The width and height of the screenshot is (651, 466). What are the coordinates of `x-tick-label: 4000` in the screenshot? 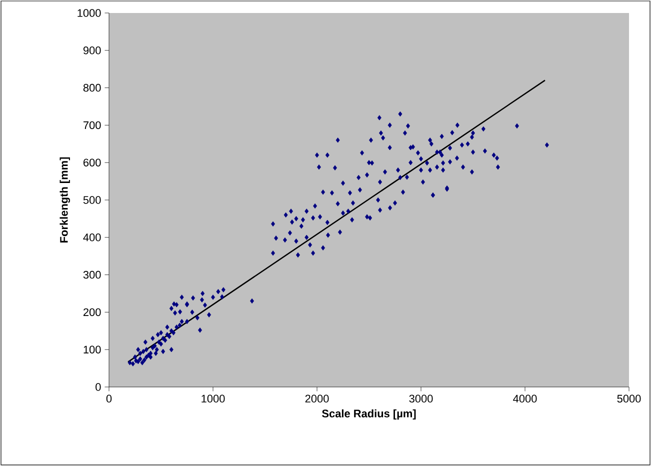 It's located at (525, 398).